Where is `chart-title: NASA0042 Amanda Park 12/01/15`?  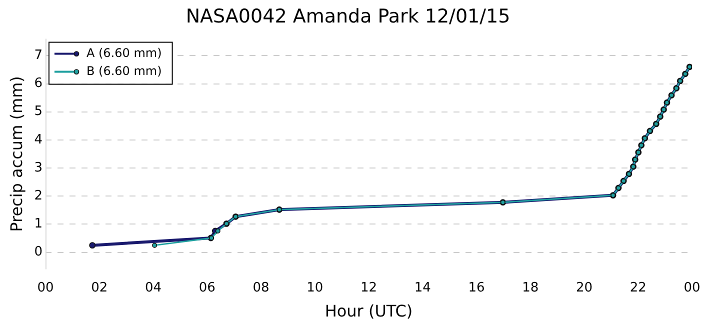
chart-title: NASA0042 Amanda Park 12/01/15 is located at coordinates (348, 16).